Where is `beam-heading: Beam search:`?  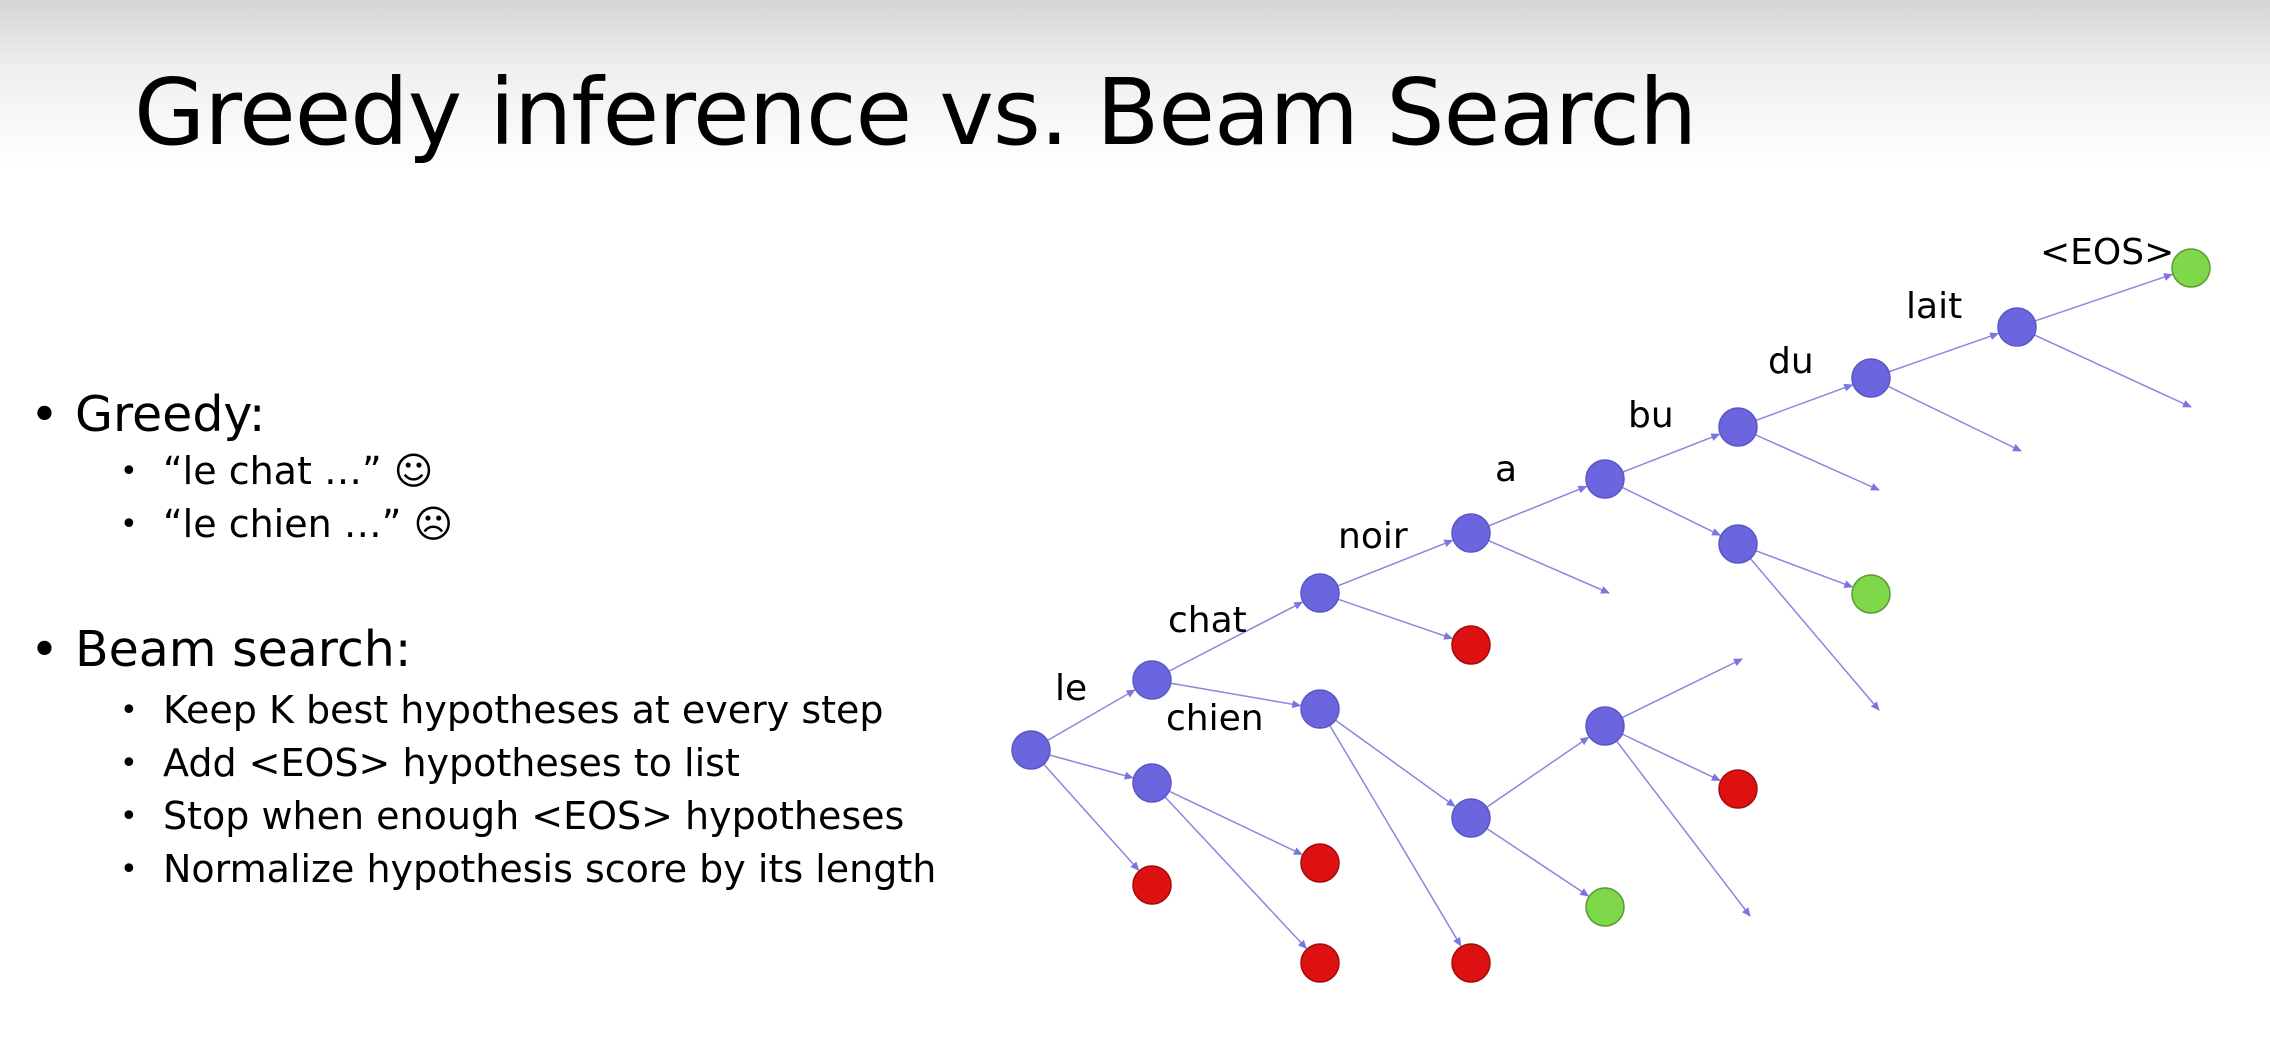 beam-heading: Beam search: is located at coordinates (483, 650).